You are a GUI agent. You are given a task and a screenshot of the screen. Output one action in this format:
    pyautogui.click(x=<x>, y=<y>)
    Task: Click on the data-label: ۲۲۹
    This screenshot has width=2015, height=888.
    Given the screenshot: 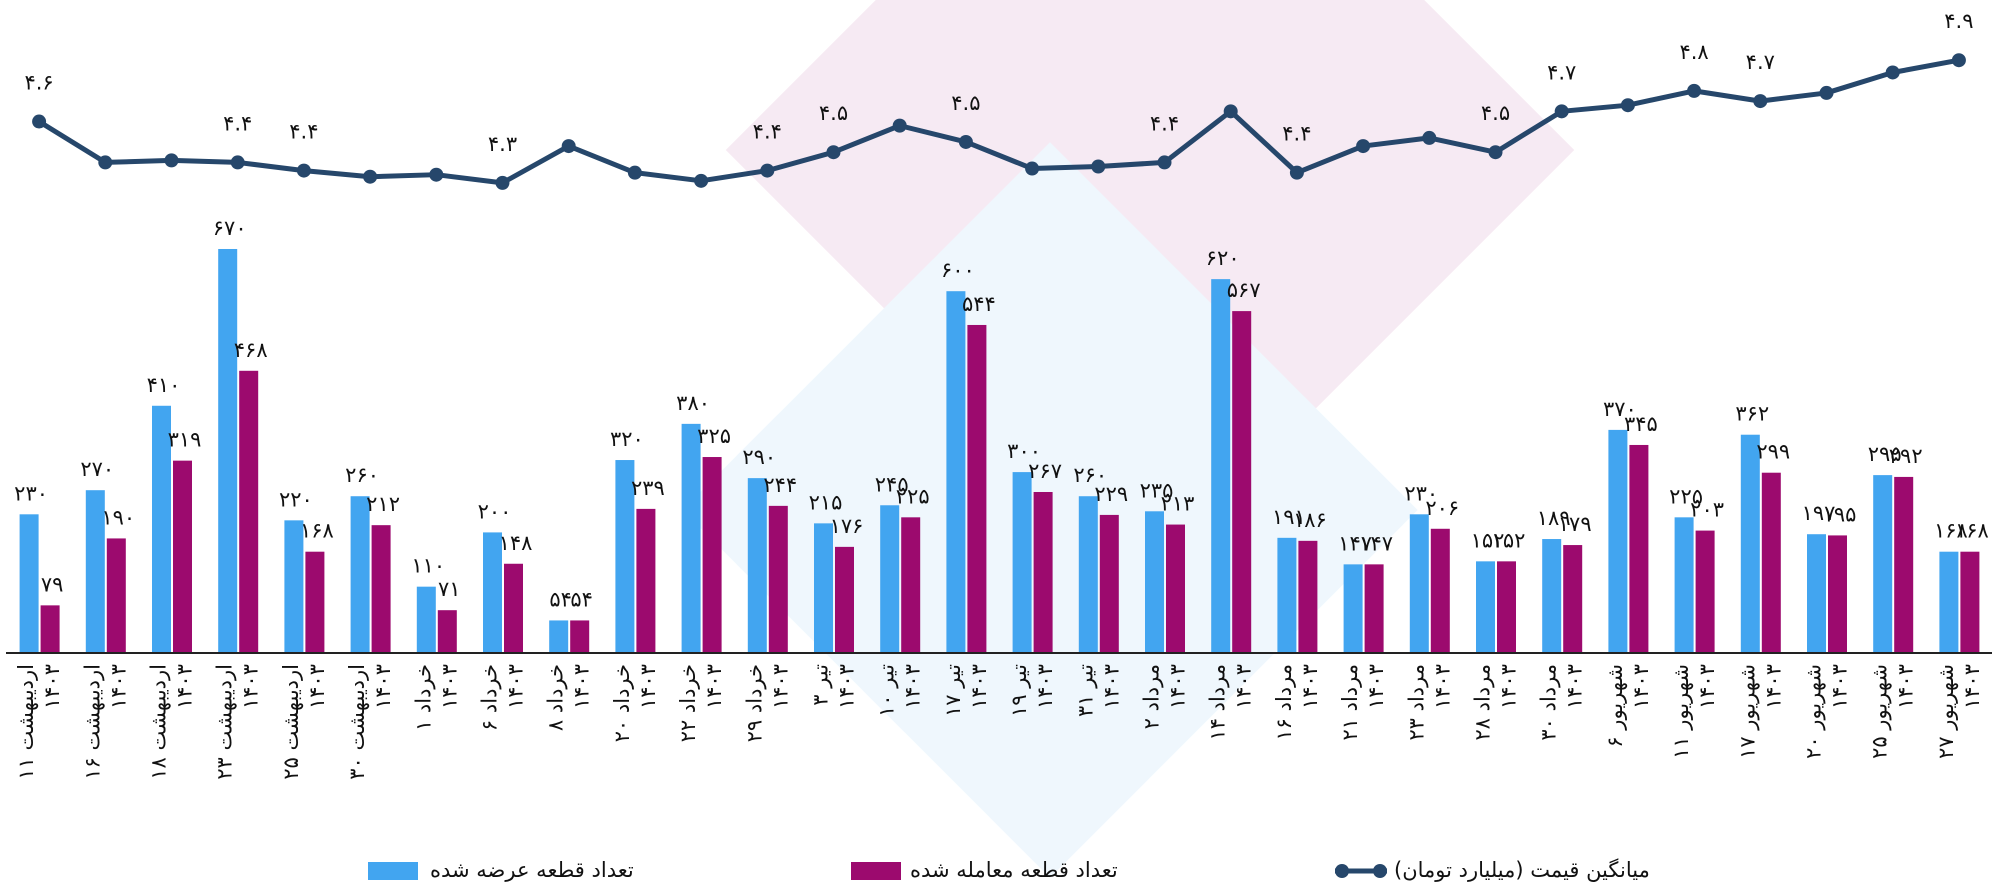 What is the action you would take?
    pyautogui.click(x=1111, y=494)
    